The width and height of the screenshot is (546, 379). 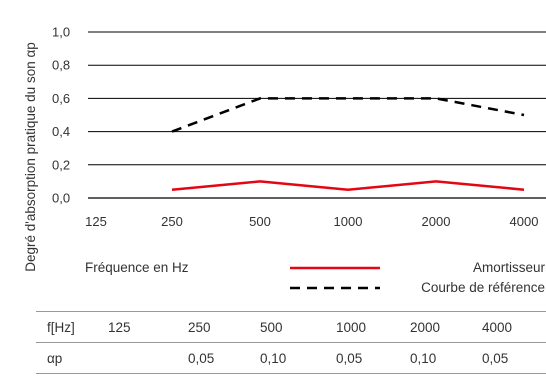 What do you see at coordinates (61, 198) in the screenshot?
I see `y-tick-label: 0,0` at bounding box center [61, 198].